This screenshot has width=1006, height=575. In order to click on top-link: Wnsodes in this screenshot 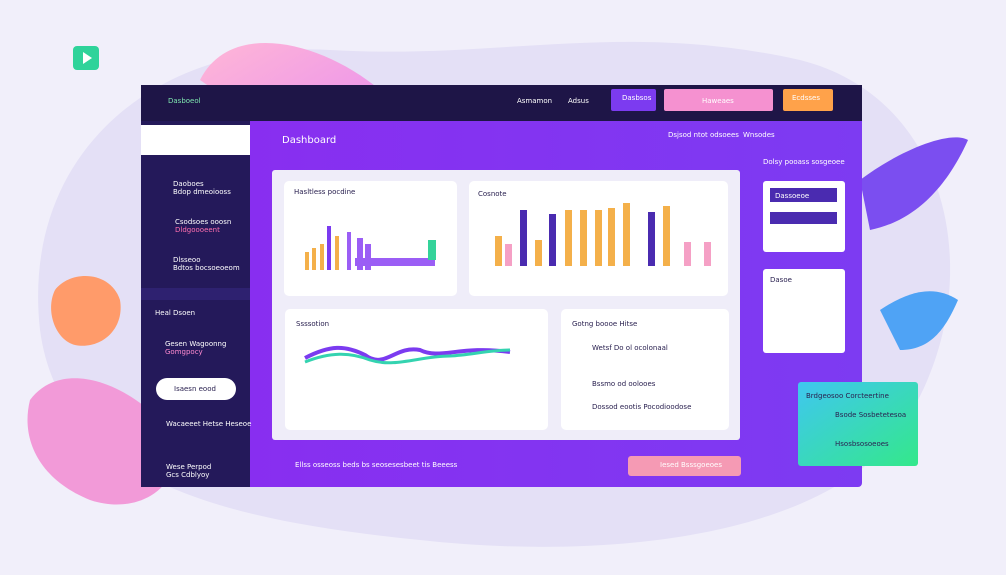, I will do `click(759, 135)`.